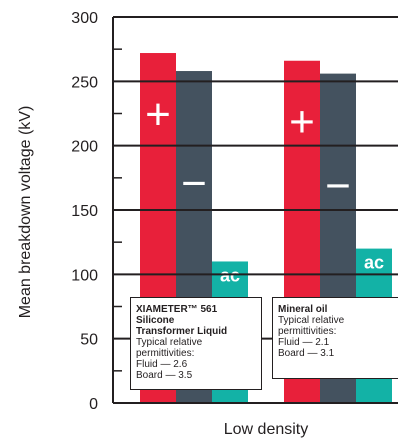 The height and width of the screenshot is (439, 398). What do you see at coordinates (165, 353) in the screenshot?
I see `silicone-box-line-2: permittivities:` at bounding box center [165, 353].